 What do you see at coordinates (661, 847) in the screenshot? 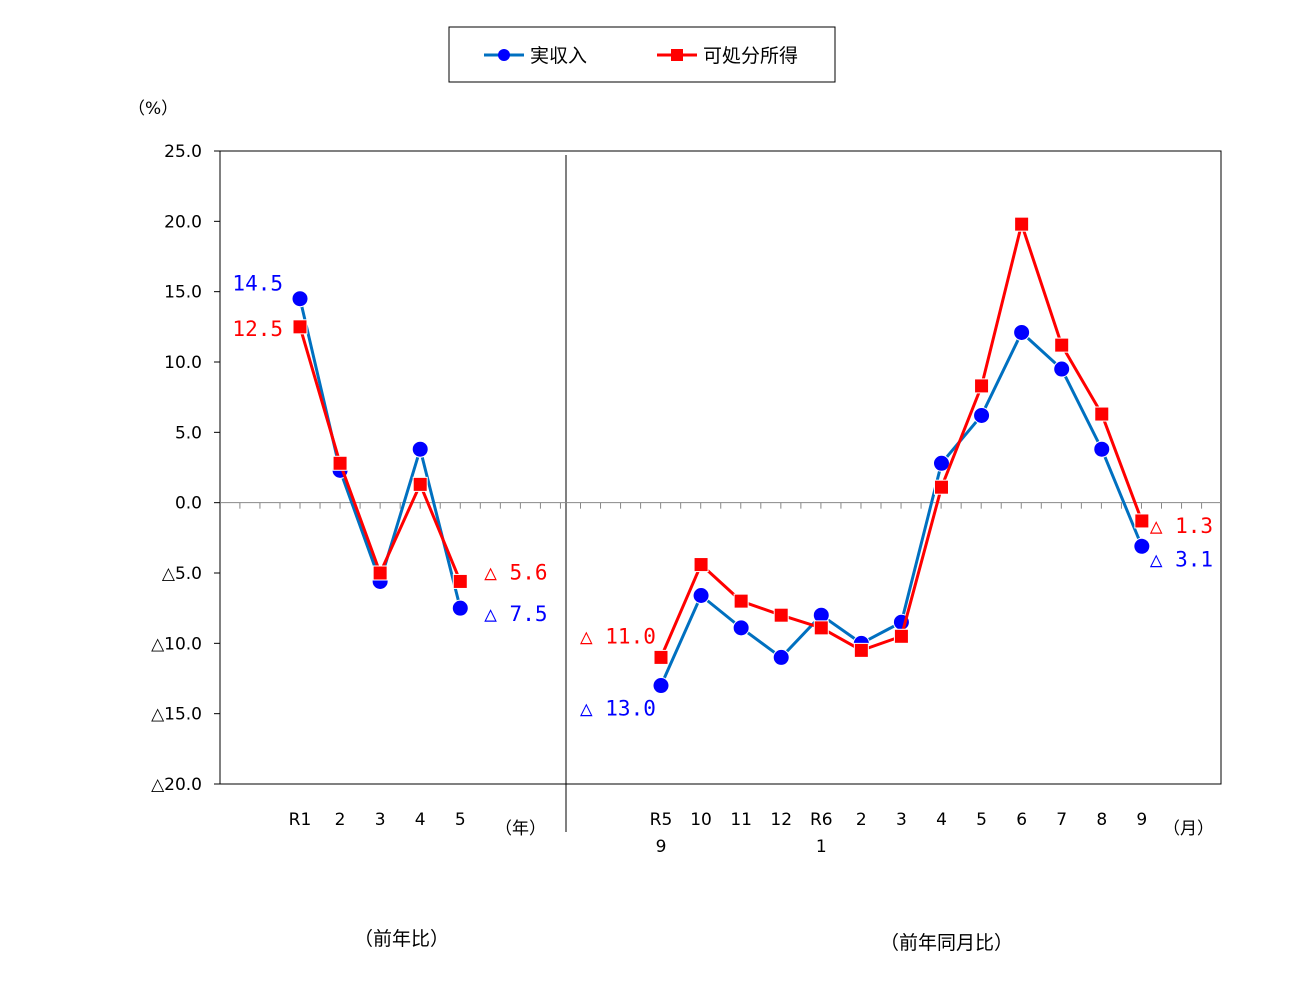
I see `x-tick-label-month-sub: 9` at bounding box center [661, 847].